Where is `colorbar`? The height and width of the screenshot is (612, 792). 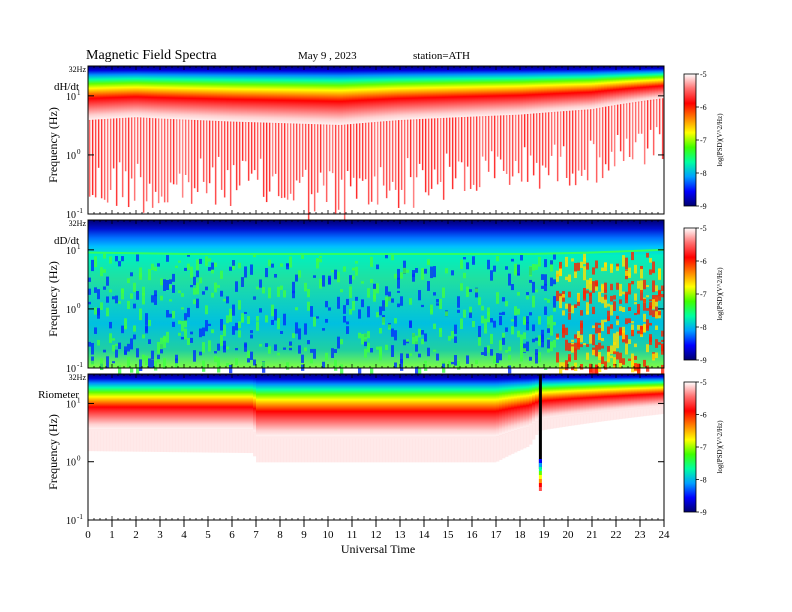 colorbar is located at coordinates (690, 447).